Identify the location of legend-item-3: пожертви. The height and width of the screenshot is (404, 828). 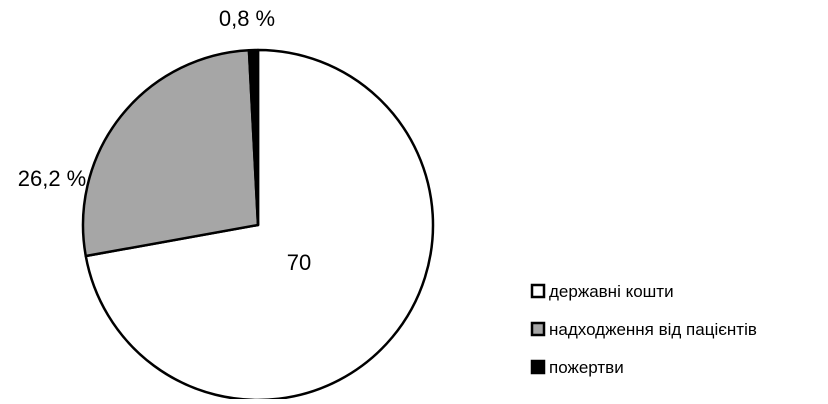
(577, 367).